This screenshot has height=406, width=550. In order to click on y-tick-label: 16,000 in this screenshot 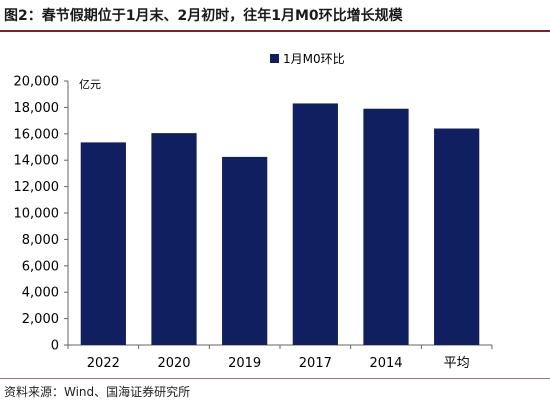, I will do `click(37, 134)`.